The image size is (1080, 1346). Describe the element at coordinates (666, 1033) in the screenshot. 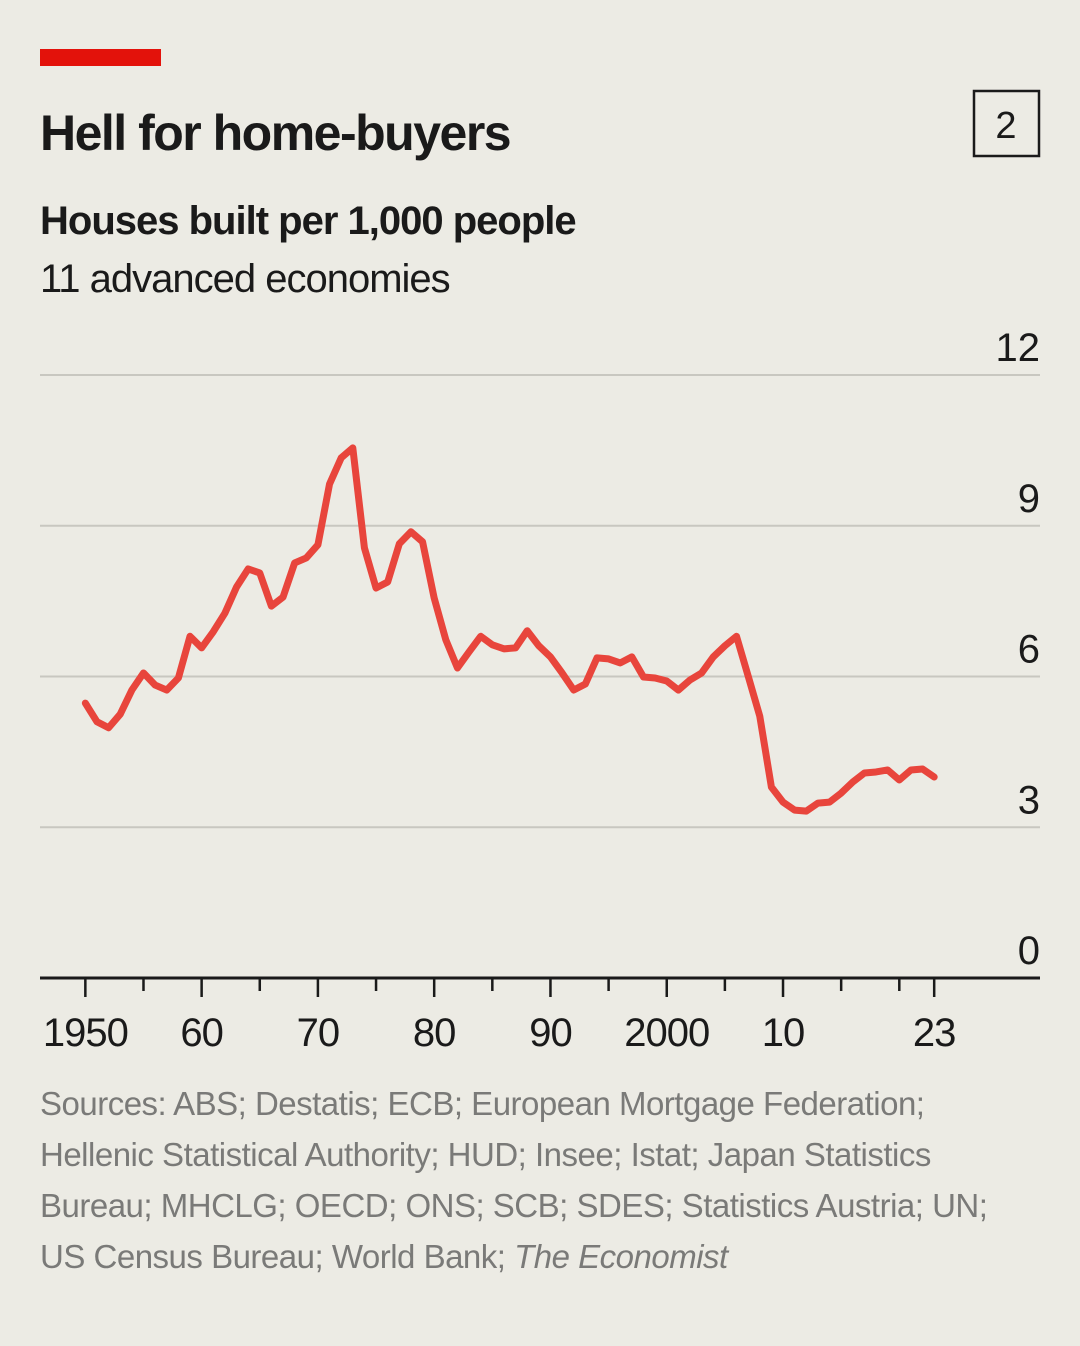

I see `x-tick-label: 2000` at that location.